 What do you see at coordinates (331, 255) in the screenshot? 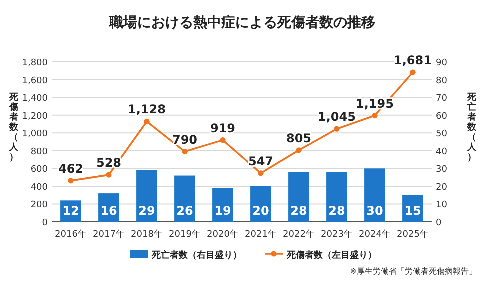
I see `legend-label: 死傷者数（左目盛り）` at bounding box center [331, 255].